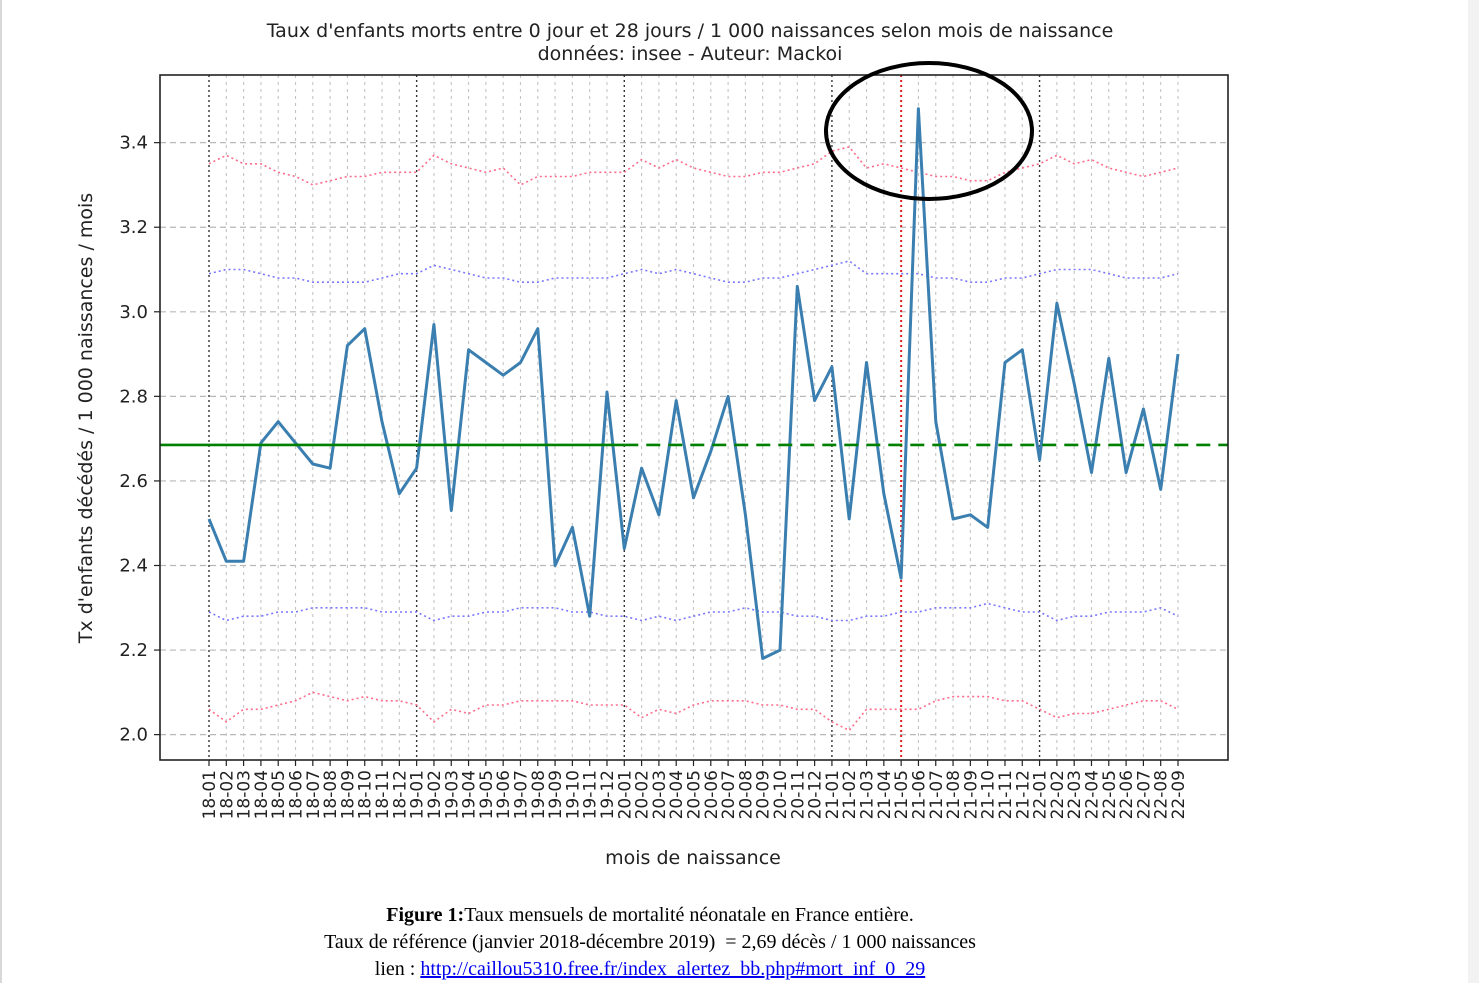 This screenshot has width=1479, height=983. I want to click on x-tick-label: 22-02, so click(1058, 794).